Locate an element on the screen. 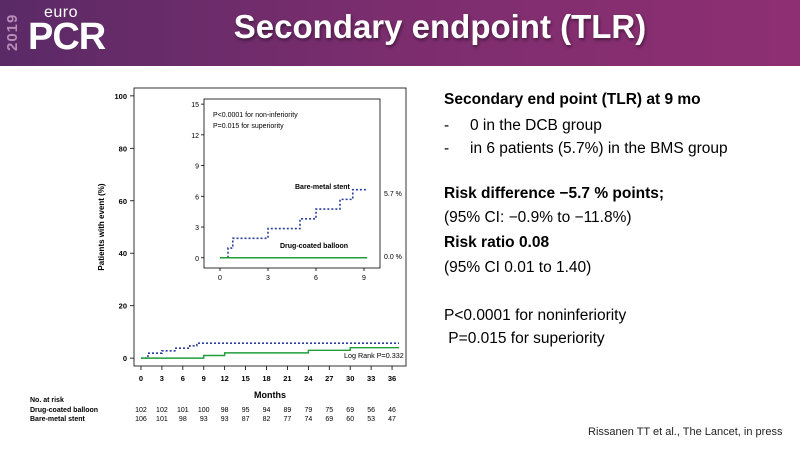 The width and height of the screenshot is (800, 450). x-tick-label: 15 is located at coordinates (245, 378).